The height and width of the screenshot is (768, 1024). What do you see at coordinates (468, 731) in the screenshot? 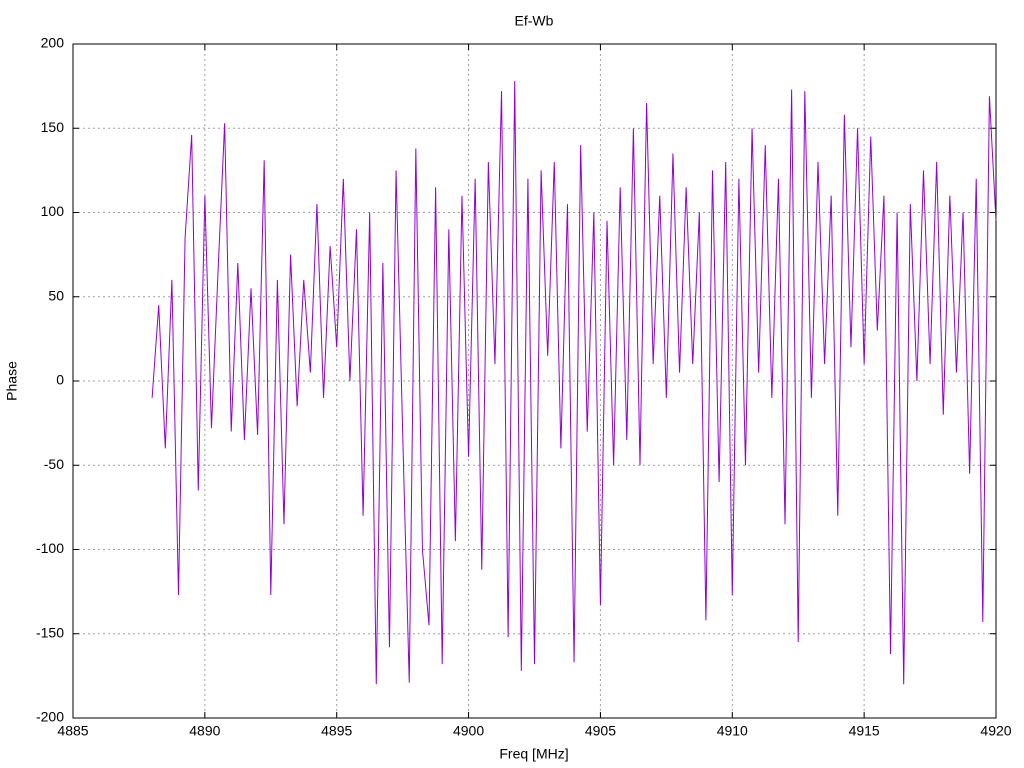
I see `x-tick-label: 4900` at bounding box center [468, 731].